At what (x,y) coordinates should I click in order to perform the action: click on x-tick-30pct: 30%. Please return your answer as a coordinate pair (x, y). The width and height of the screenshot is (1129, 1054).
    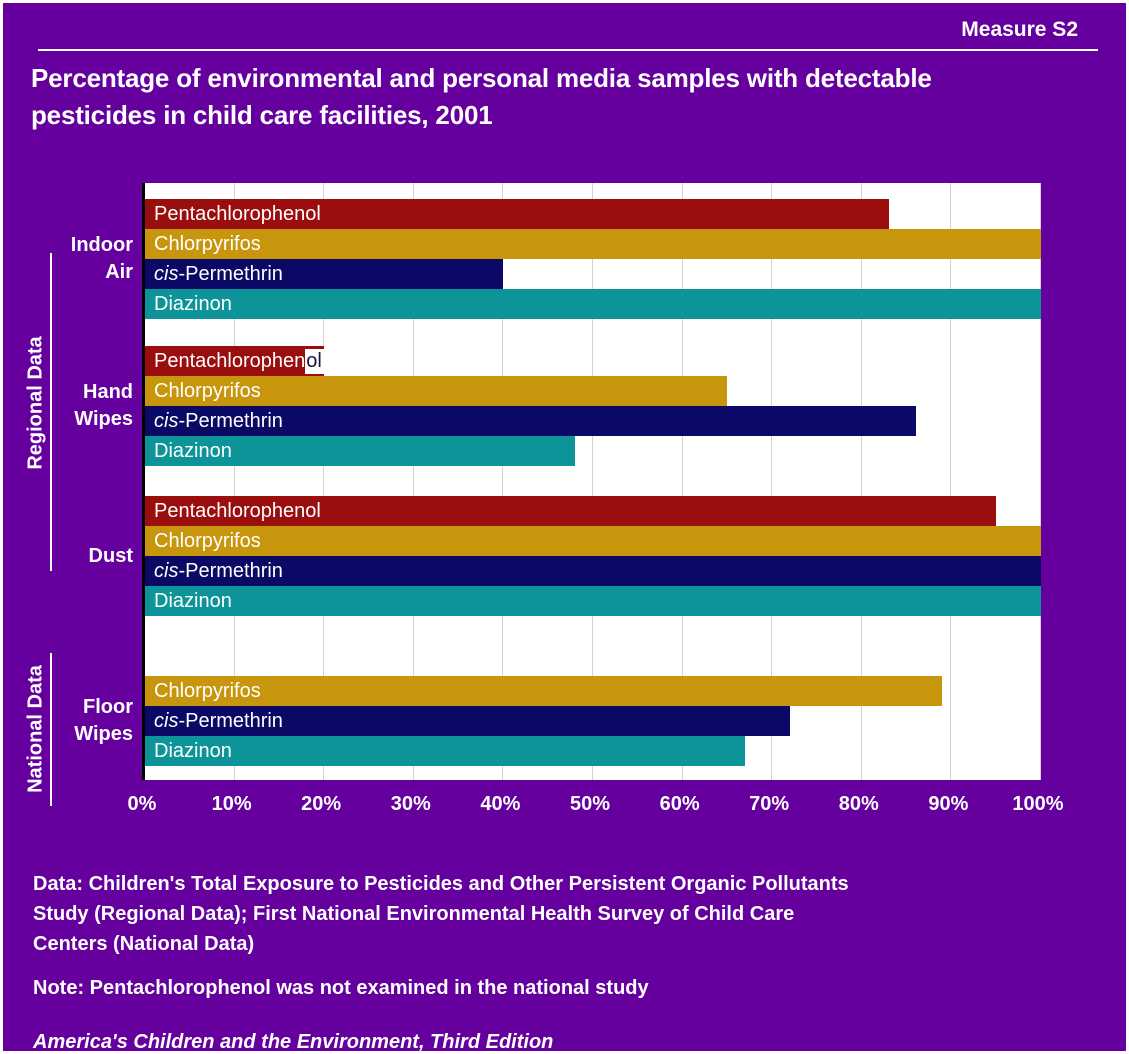
    Looking at the image, I should click on (410, 804).